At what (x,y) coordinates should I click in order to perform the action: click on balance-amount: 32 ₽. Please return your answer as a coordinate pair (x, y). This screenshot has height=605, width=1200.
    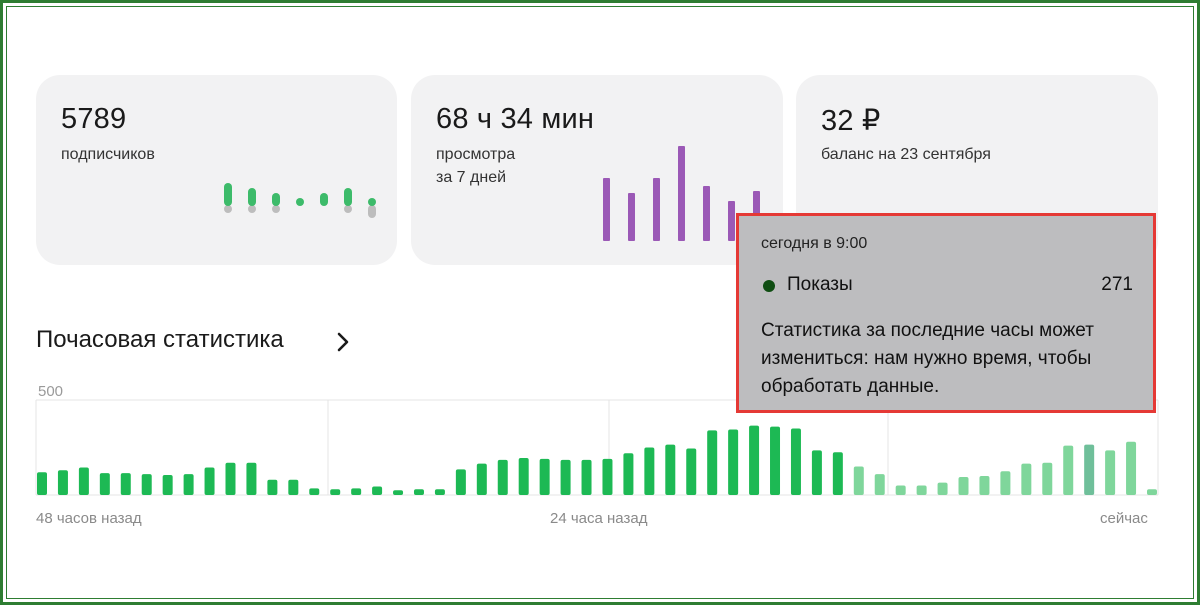
    Looking at the image, I should click on (851, 121).